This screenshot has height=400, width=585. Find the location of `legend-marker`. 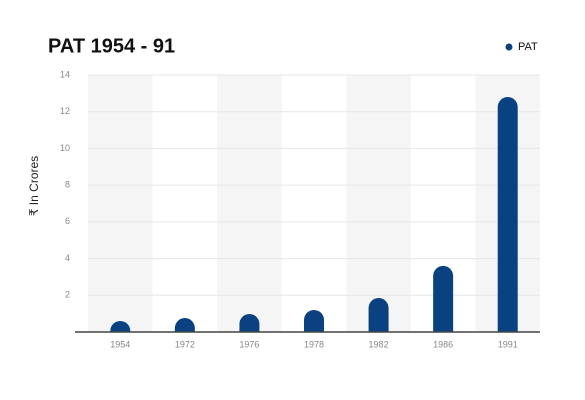

legend-marker is located at coordinates (509, 47).